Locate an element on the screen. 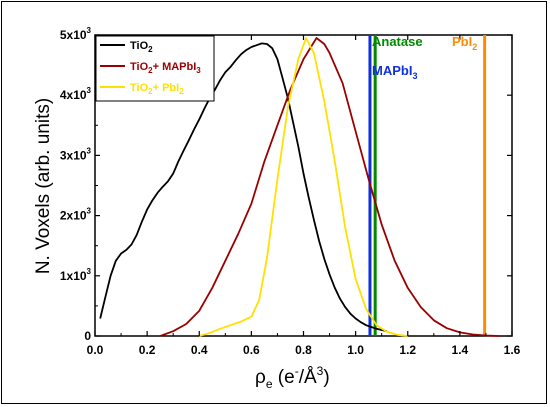 This screenshot has height=407, width=550. legend: TiO2 TiO2+ MAPbI3 TiO2+ PbI2 is located at coordinates (155, 68).